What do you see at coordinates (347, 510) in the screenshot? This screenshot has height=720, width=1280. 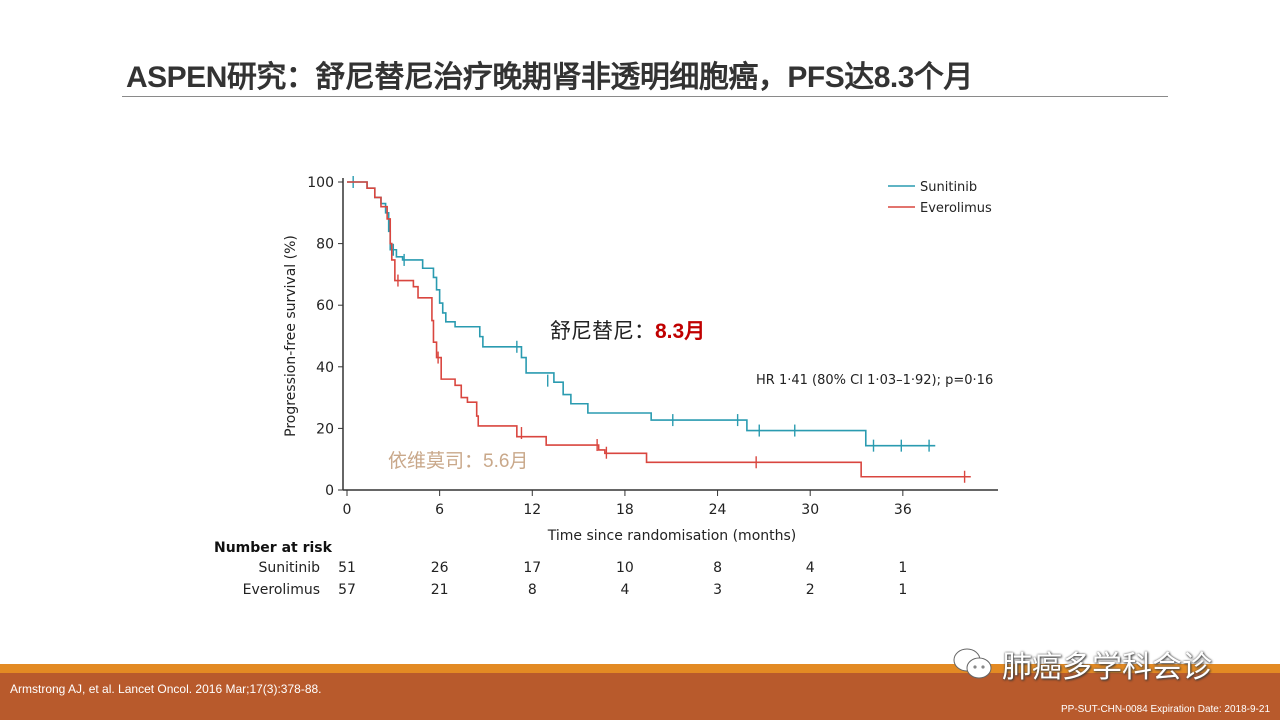 I see `x-tick-label: 0` at bounding box center [347, 510].